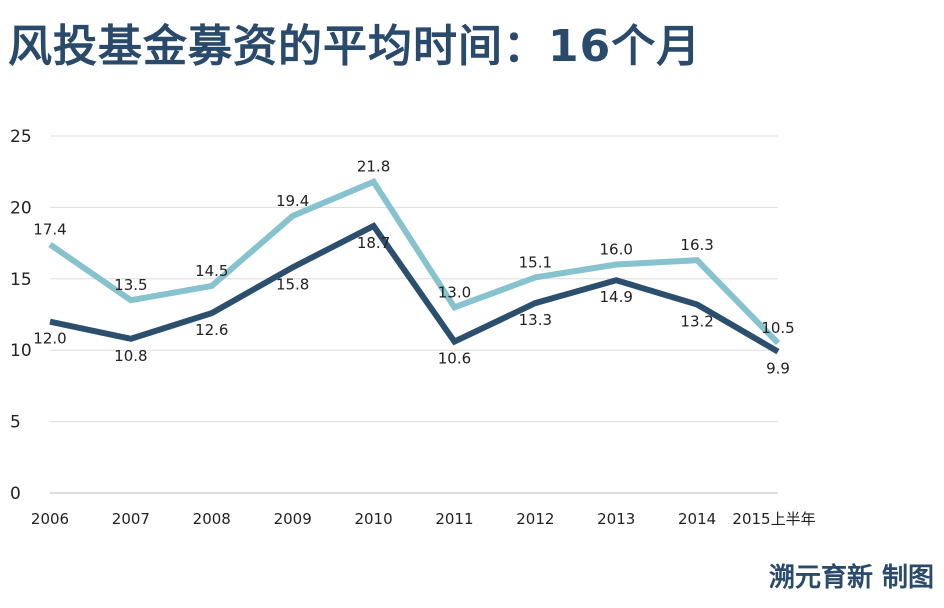 The height and width of the screenshot is (608, 944). Describe the element at coordinates (21, 351) in the screenshot. I see `y-tick-label: 10` at that location.